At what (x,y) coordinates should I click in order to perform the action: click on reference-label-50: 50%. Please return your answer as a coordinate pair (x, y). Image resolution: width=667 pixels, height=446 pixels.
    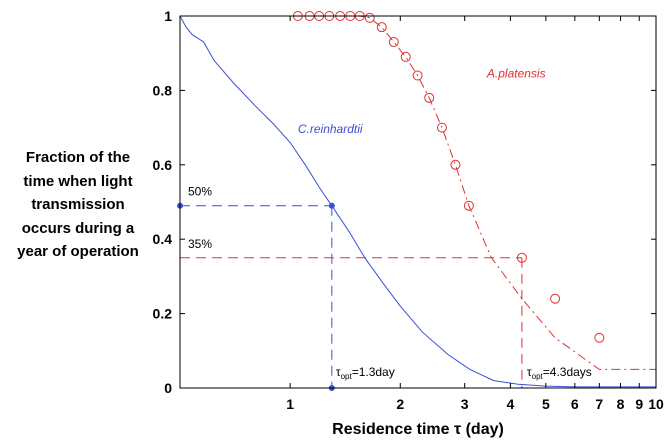
    Looking at the image, I should click on (200, 192).